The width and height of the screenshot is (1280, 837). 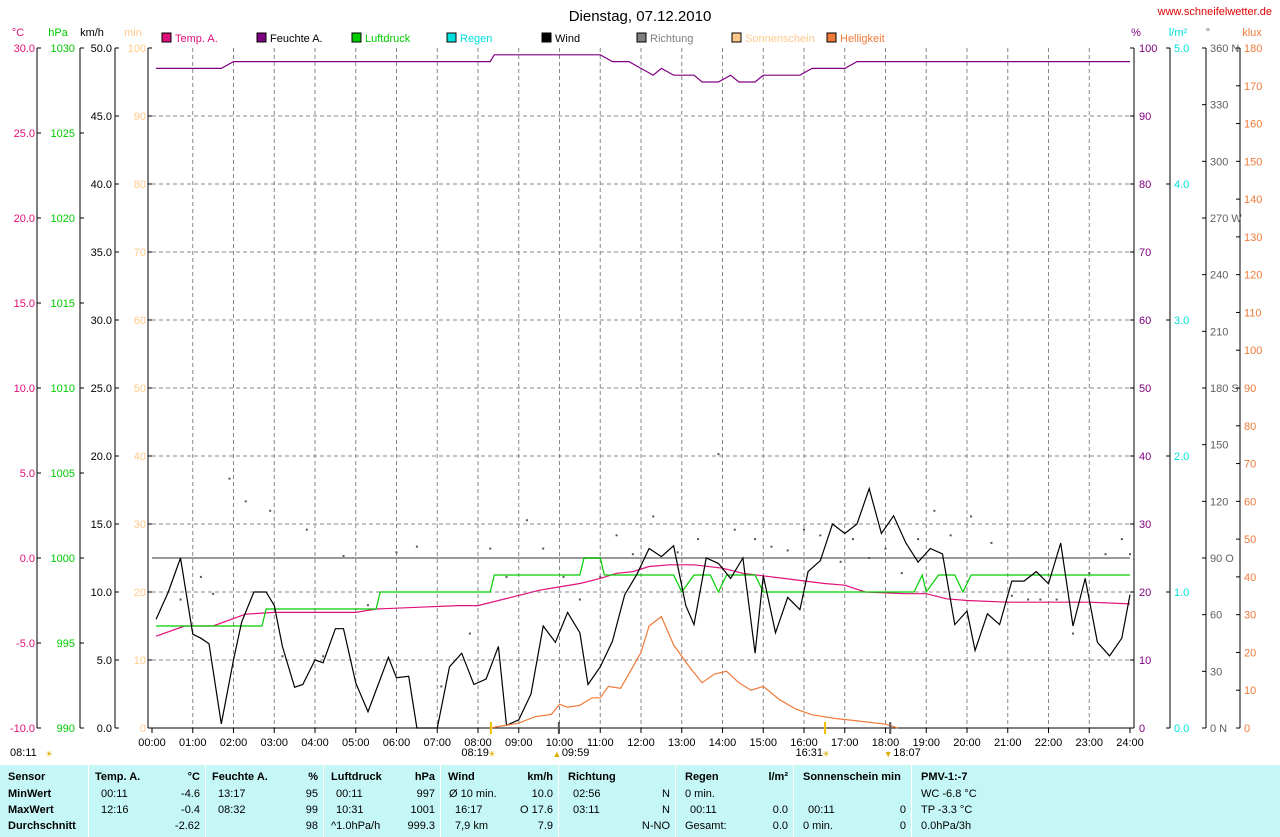 I want to click on direction-tick-label: 90 O, so click(x=1222, y=559).